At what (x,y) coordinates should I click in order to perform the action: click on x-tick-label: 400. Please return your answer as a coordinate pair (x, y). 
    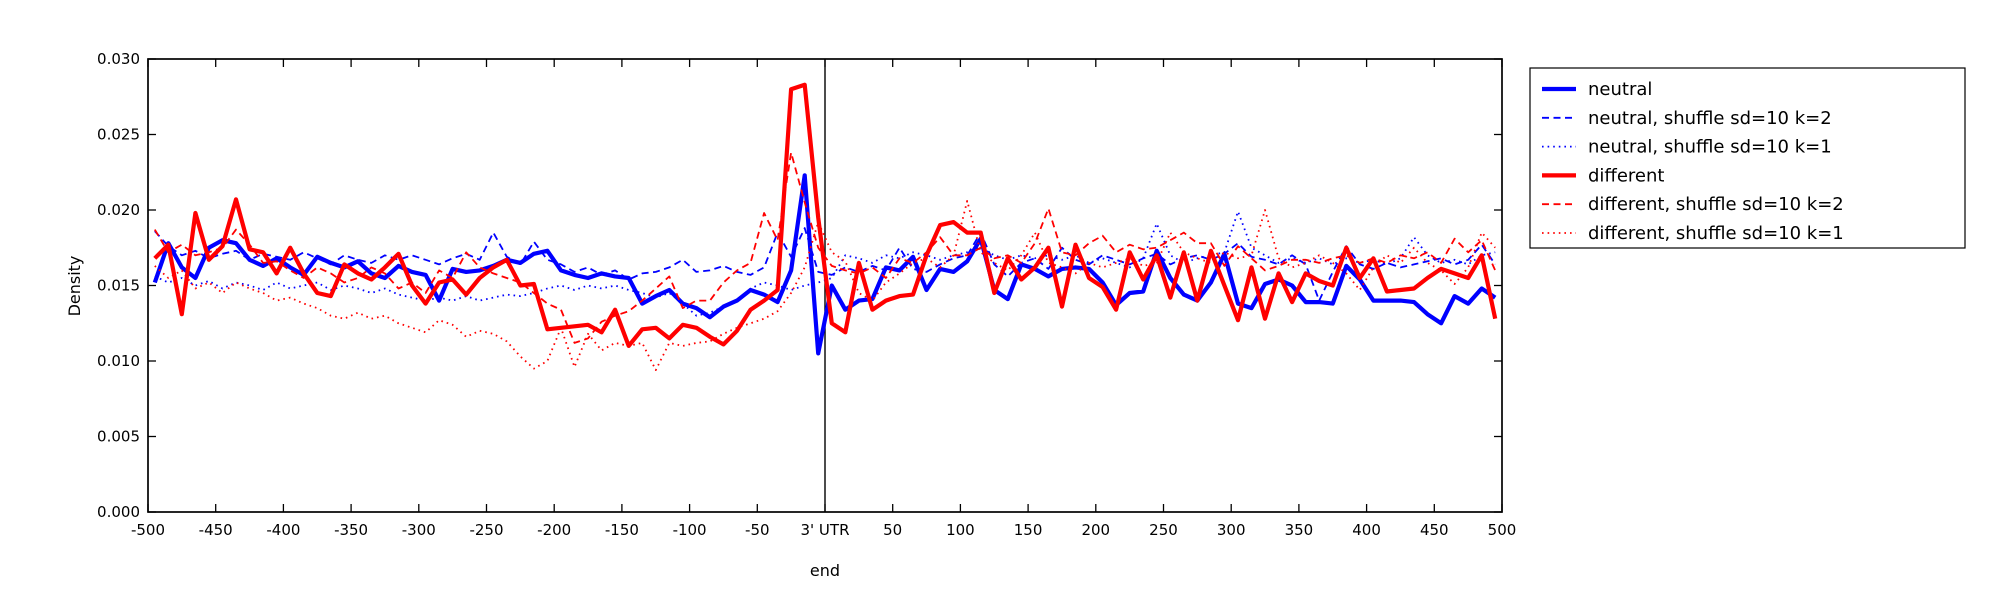
    Looking at the image, I should click on (1366, 530).